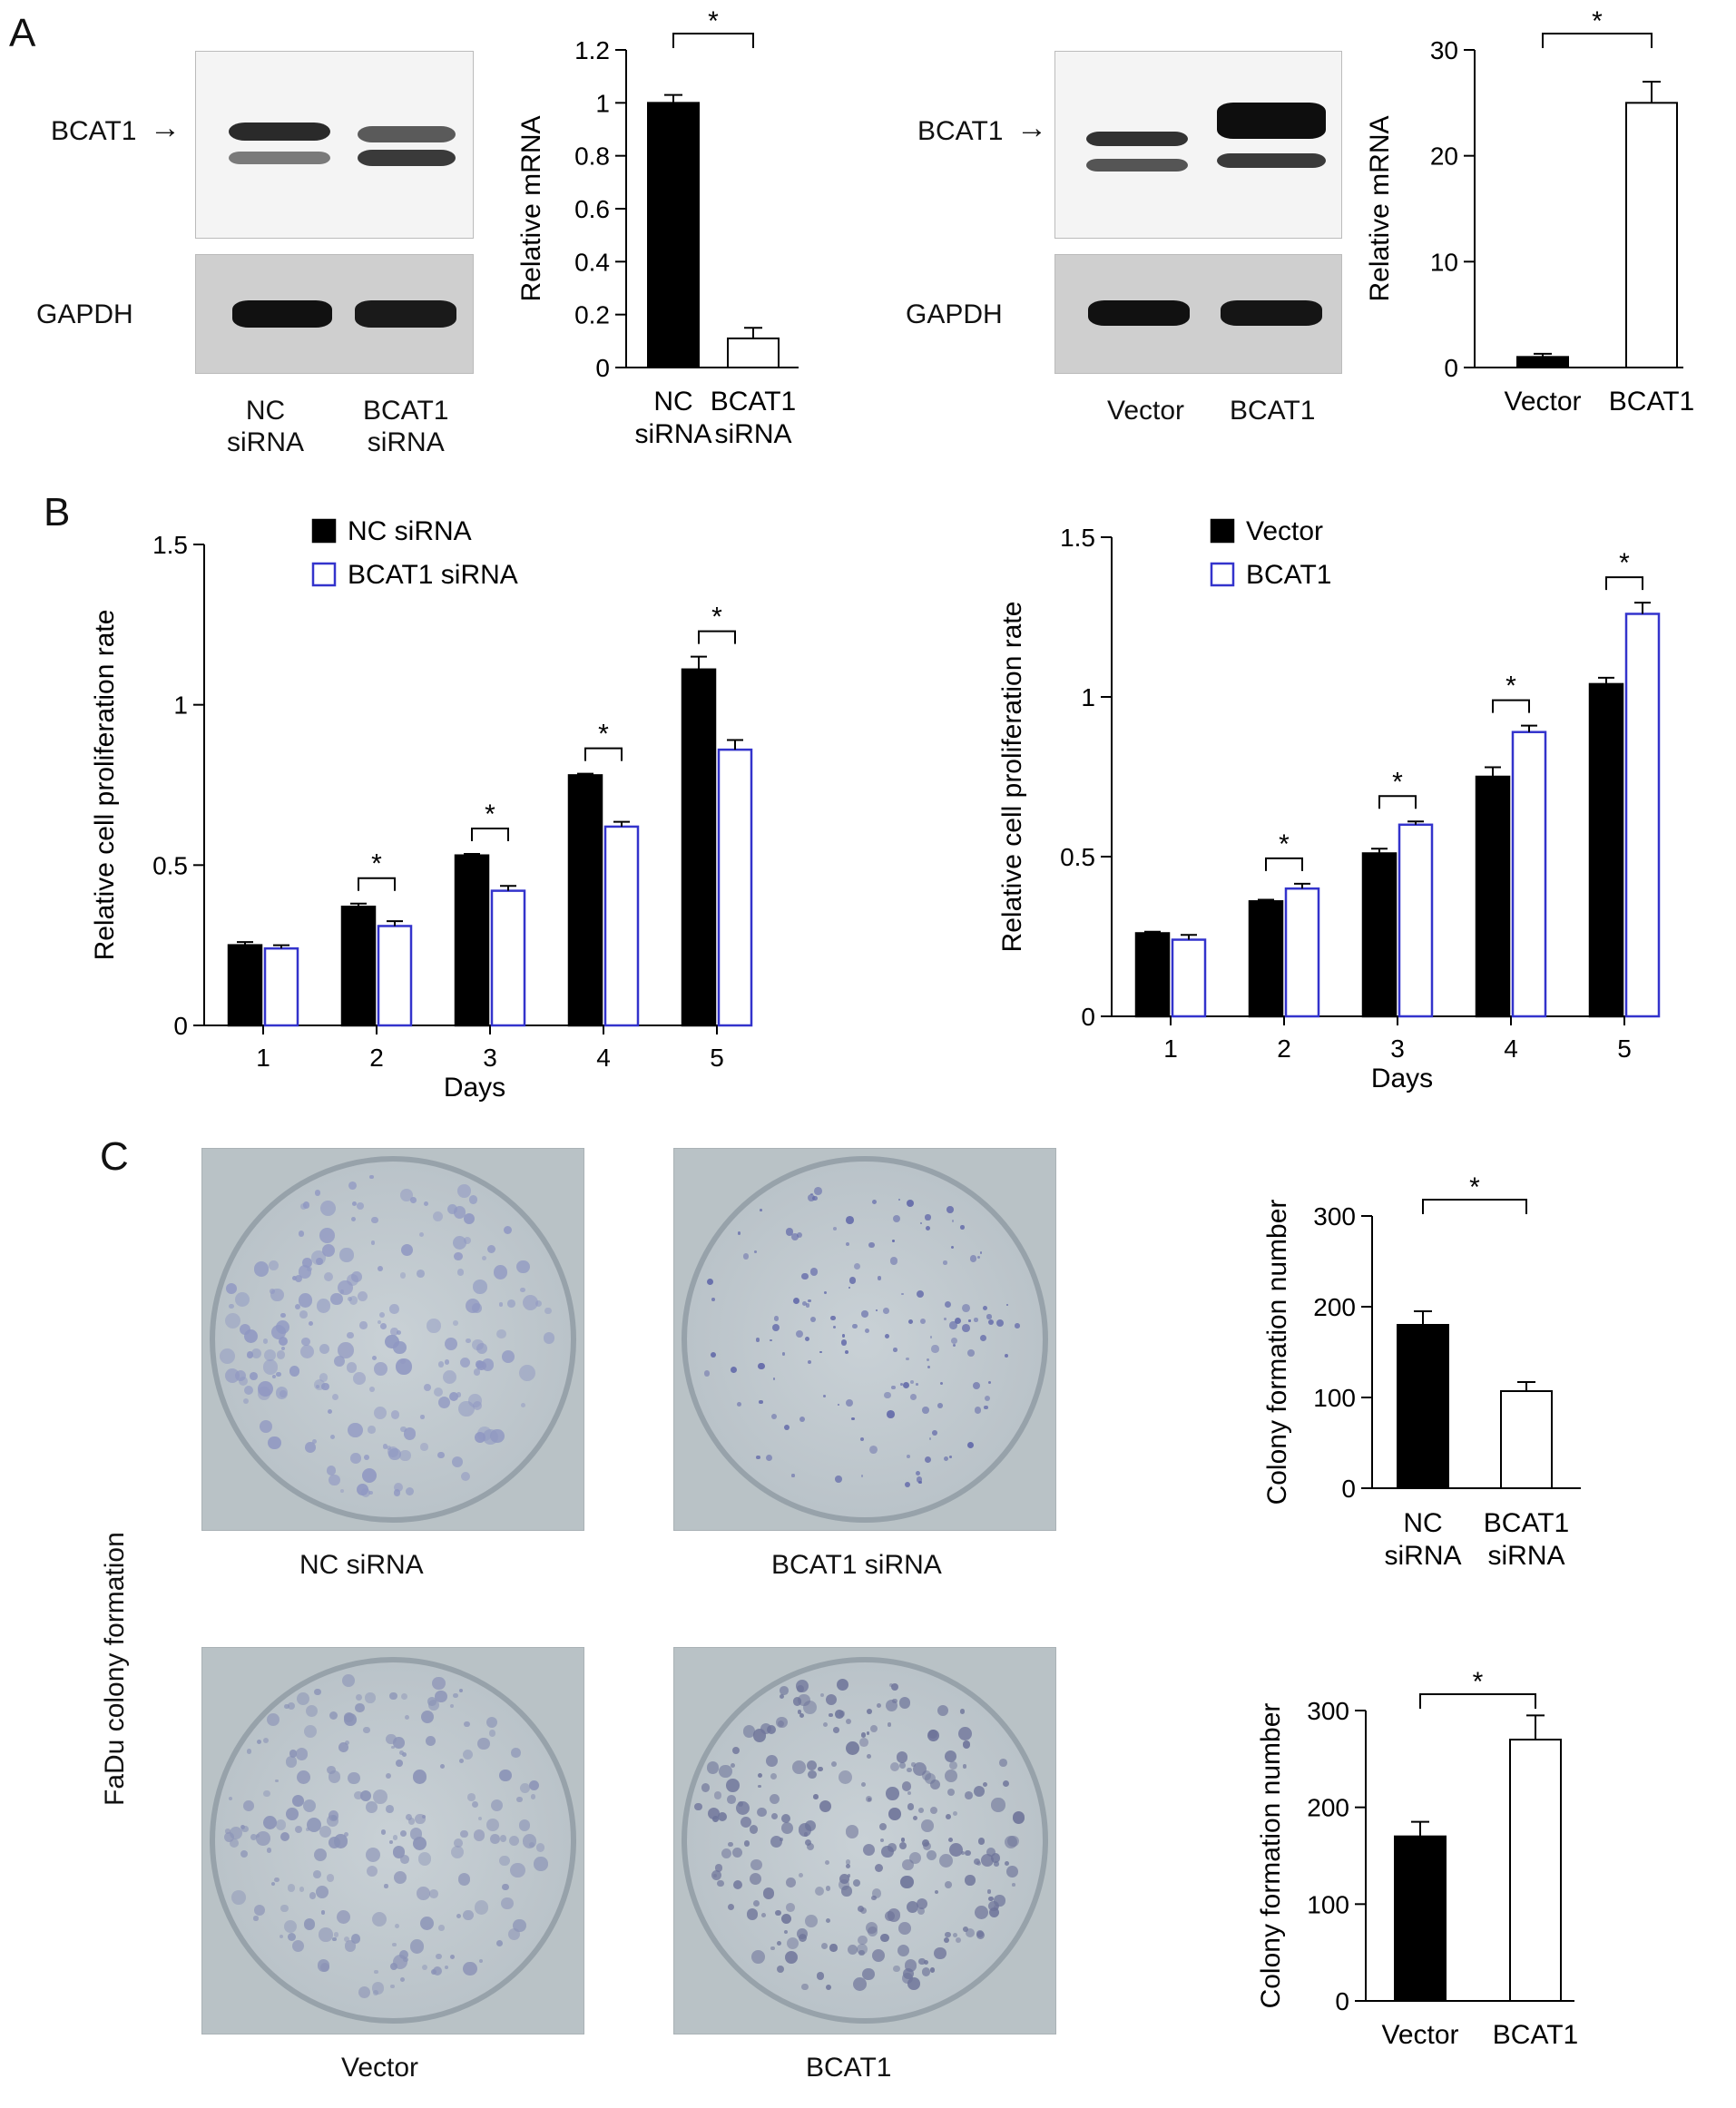  I want to click on y-axis-label: Relative cell proliferation rate, so click(1012, 777).